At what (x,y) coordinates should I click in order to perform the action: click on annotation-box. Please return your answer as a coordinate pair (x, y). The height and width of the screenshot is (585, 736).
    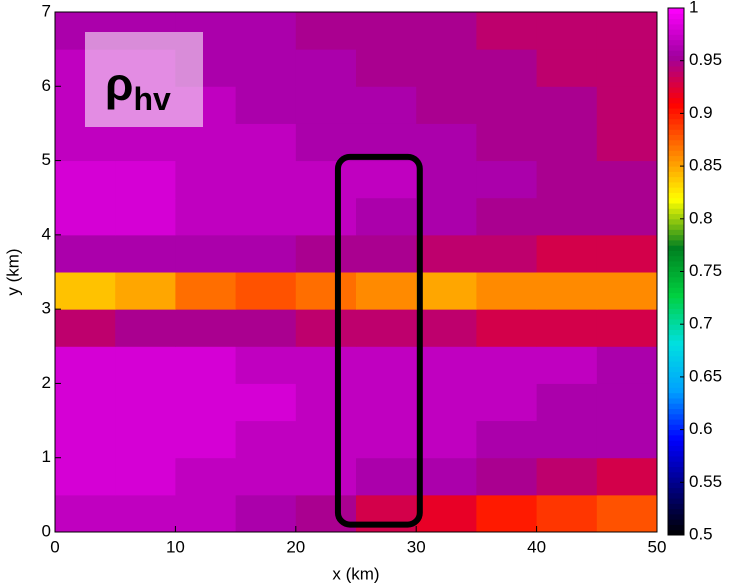
    Looking at the image, I should click on (144, 79).